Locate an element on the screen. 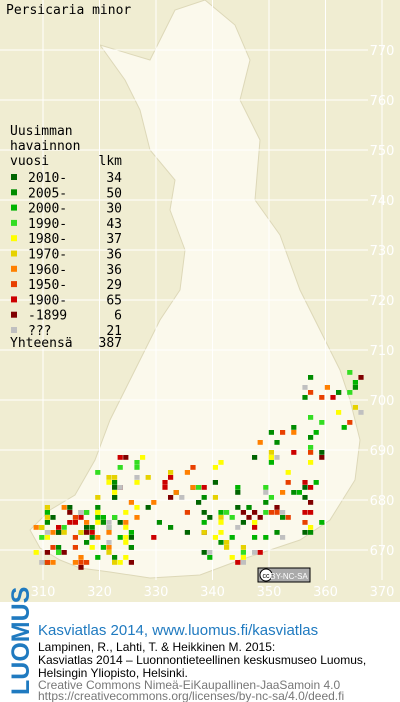 This screenshot has height=702, width=400. legend-count: 43 is located at coordinates (114, 224).